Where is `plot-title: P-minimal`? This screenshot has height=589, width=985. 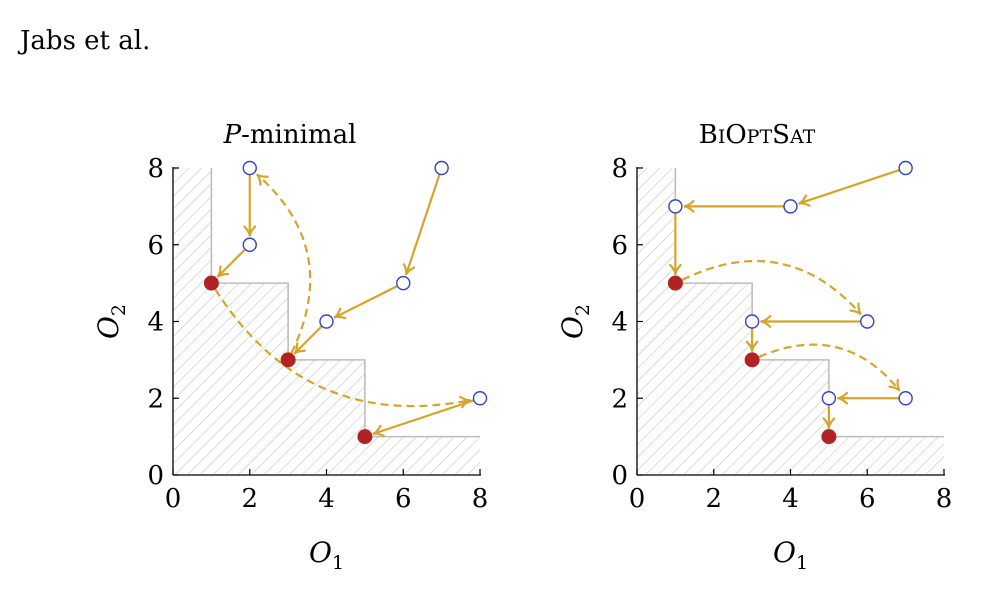
plot-title: P-minimal is located at coordinates (290, 135).